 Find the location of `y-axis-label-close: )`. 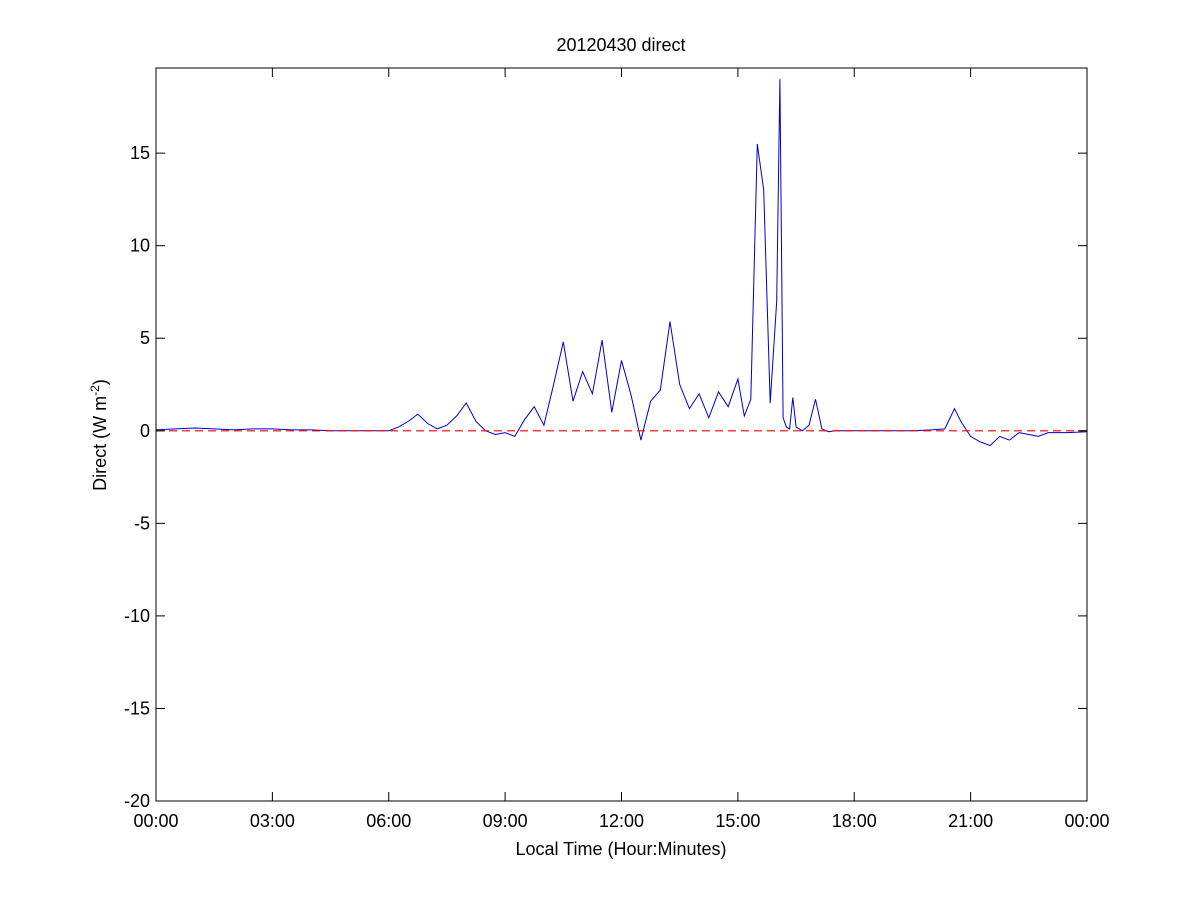

y-axis-label-close: ) is located at coordinates (100, 382).